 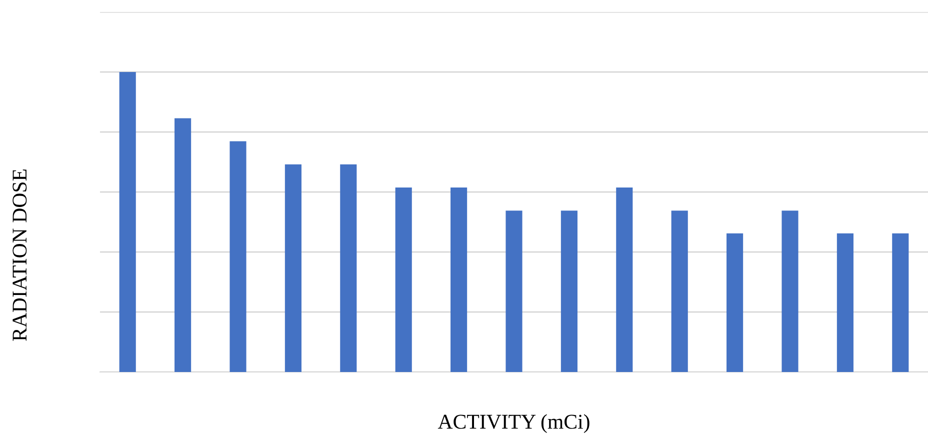 I want to click on x-axis-title: ACTIVITY (mCi), so click(x=514, y=423).